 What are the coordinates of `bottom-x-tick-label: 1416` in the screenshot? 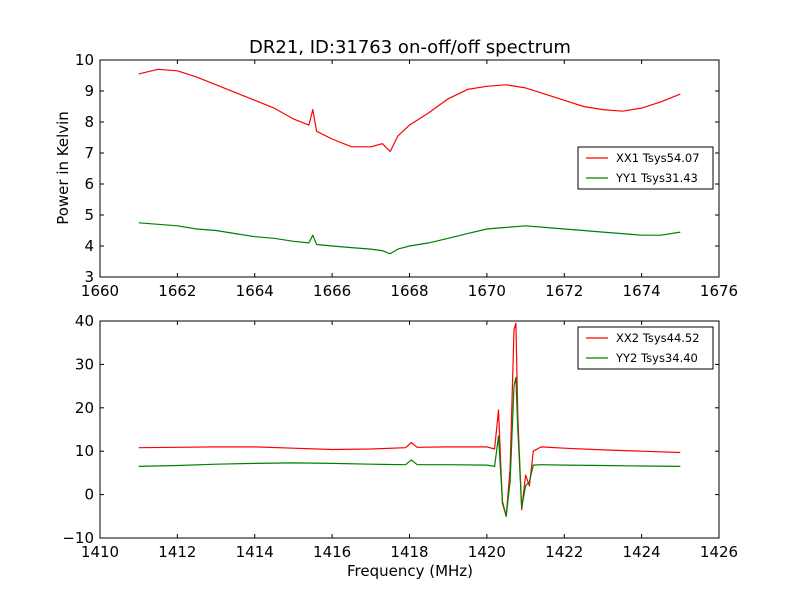 It's located at (332, 552).